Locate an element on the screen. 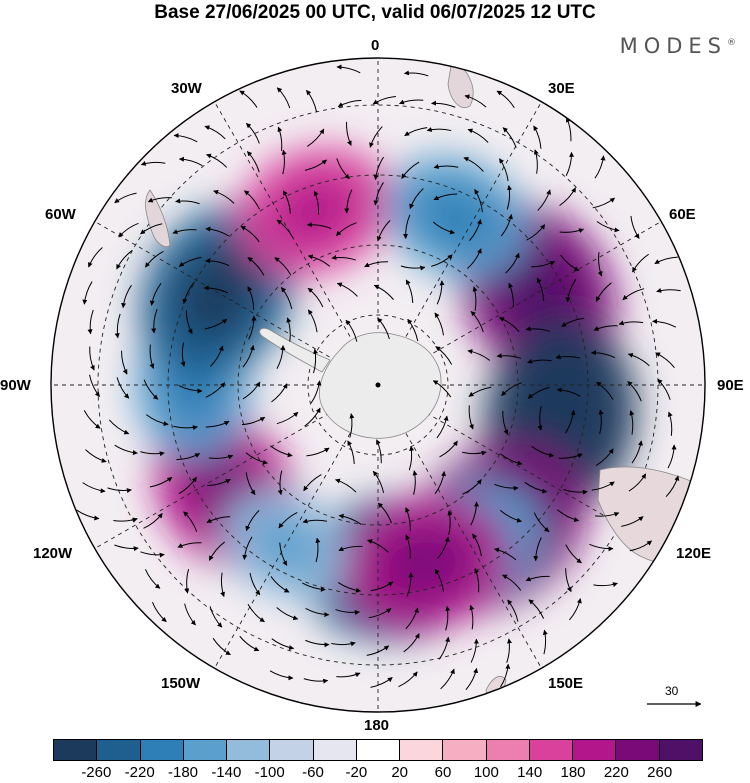  colorbar-tick-label: -20 is located at coordinates (356, 772).